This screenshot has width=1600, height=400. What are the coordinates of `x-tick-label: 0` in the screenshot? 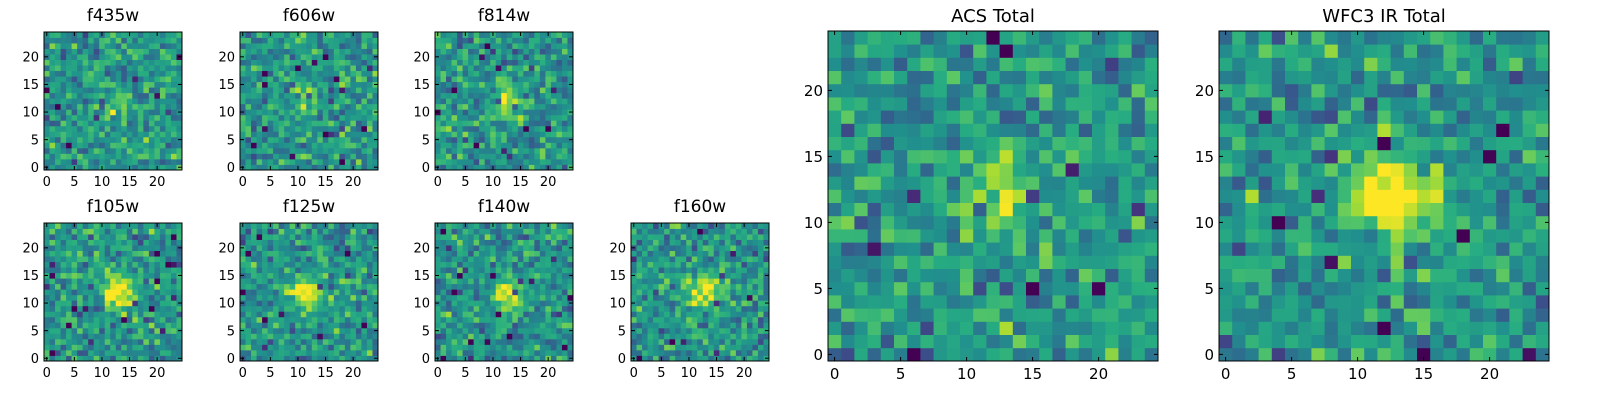 It's located at (634, 373).